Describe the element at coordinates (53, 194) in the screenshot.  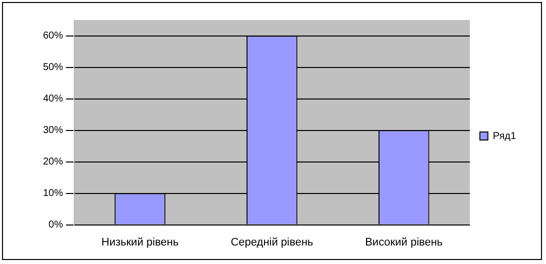
I see `y-tick-label: 10%` at that location.